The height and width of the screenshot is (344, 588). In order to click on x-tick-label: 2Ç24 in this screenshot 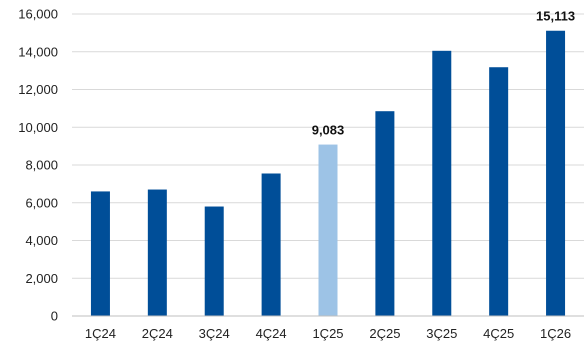, I will do `click(157, 333)`.